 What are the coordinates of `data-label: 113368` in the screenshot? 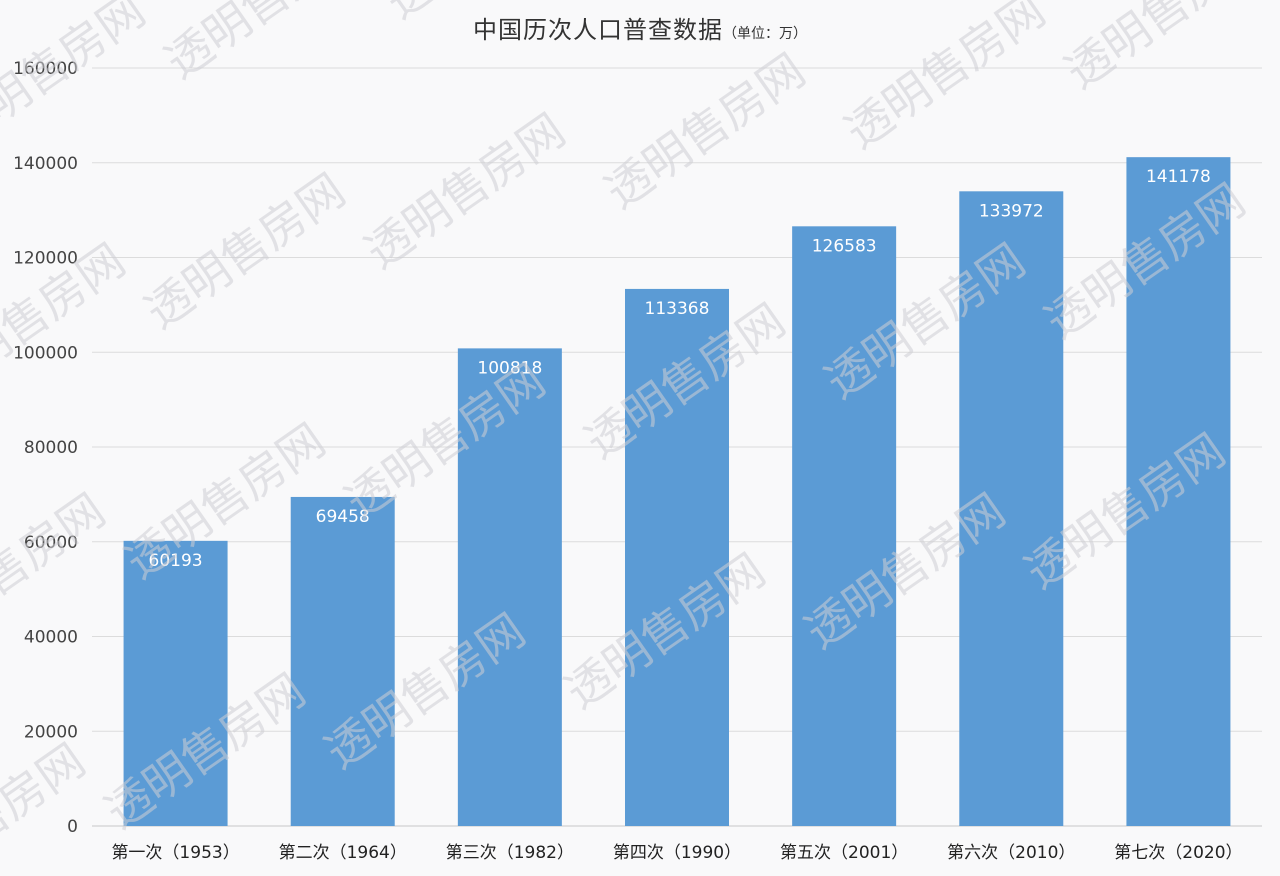 It's located at (677, 309).